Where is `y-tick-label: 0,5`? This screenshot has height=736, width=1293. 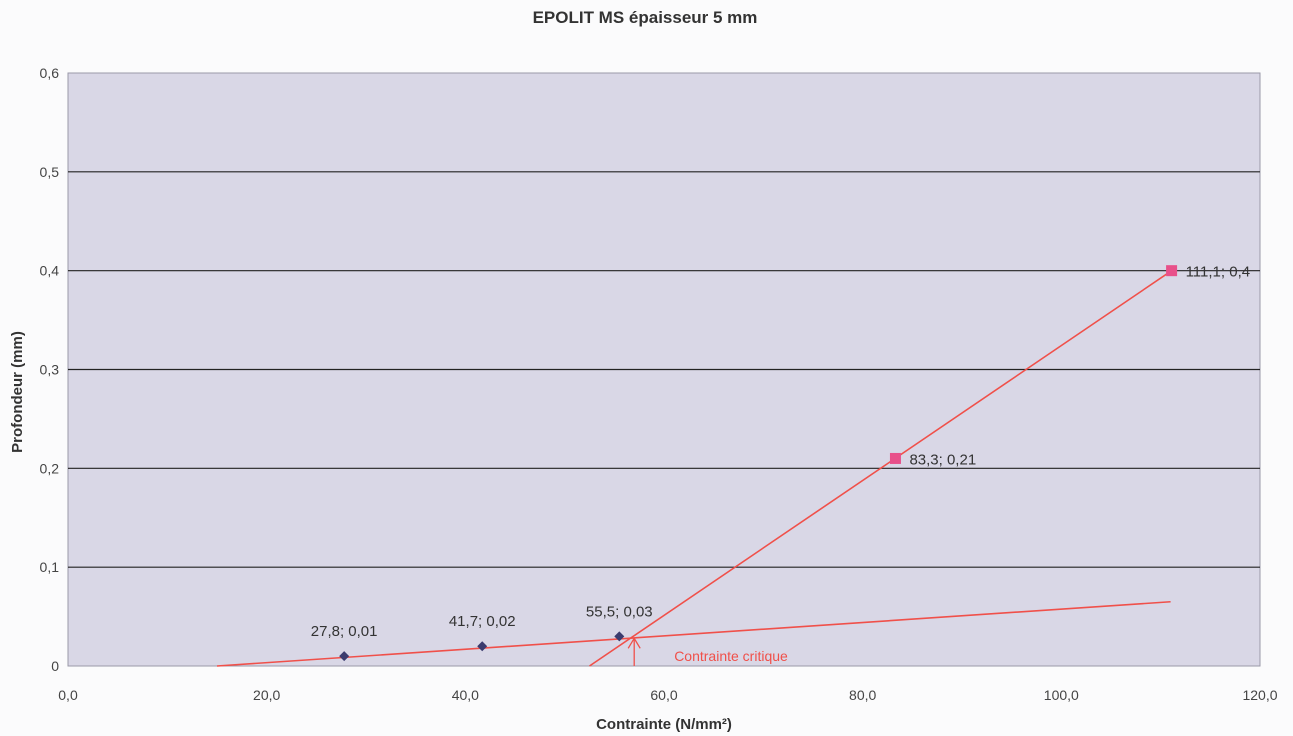
y-tick-label: 0,5 is located at coordinates (50, 172).